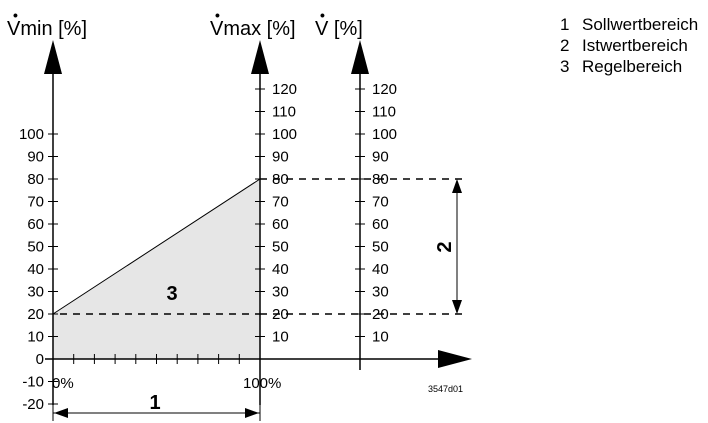  I want to click on v-tick-label: 100, so click(384, 134).